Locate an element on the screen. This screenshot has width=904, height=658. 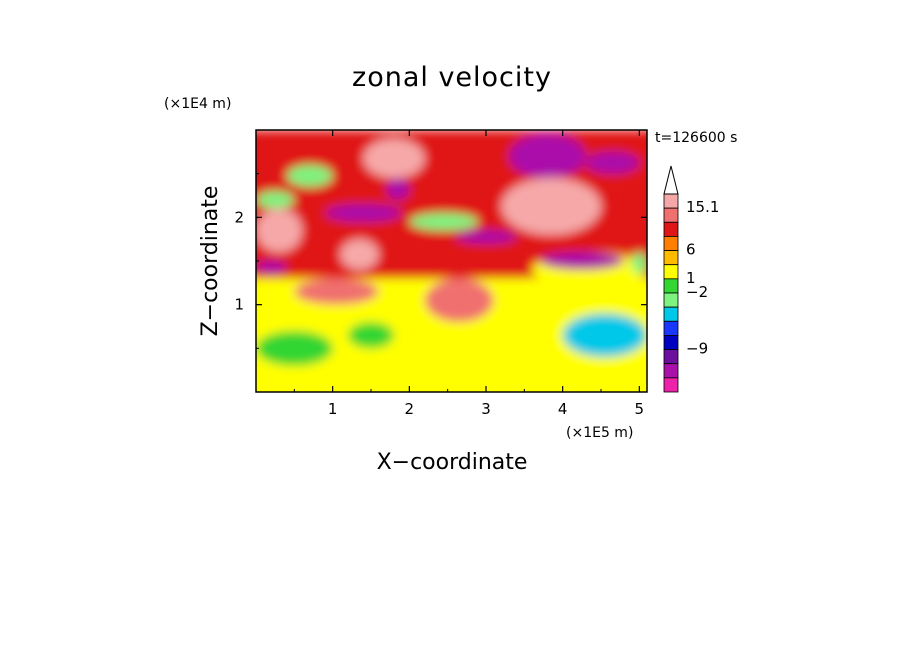
x-tick-label: 1 is located at coordinates (333, 409).